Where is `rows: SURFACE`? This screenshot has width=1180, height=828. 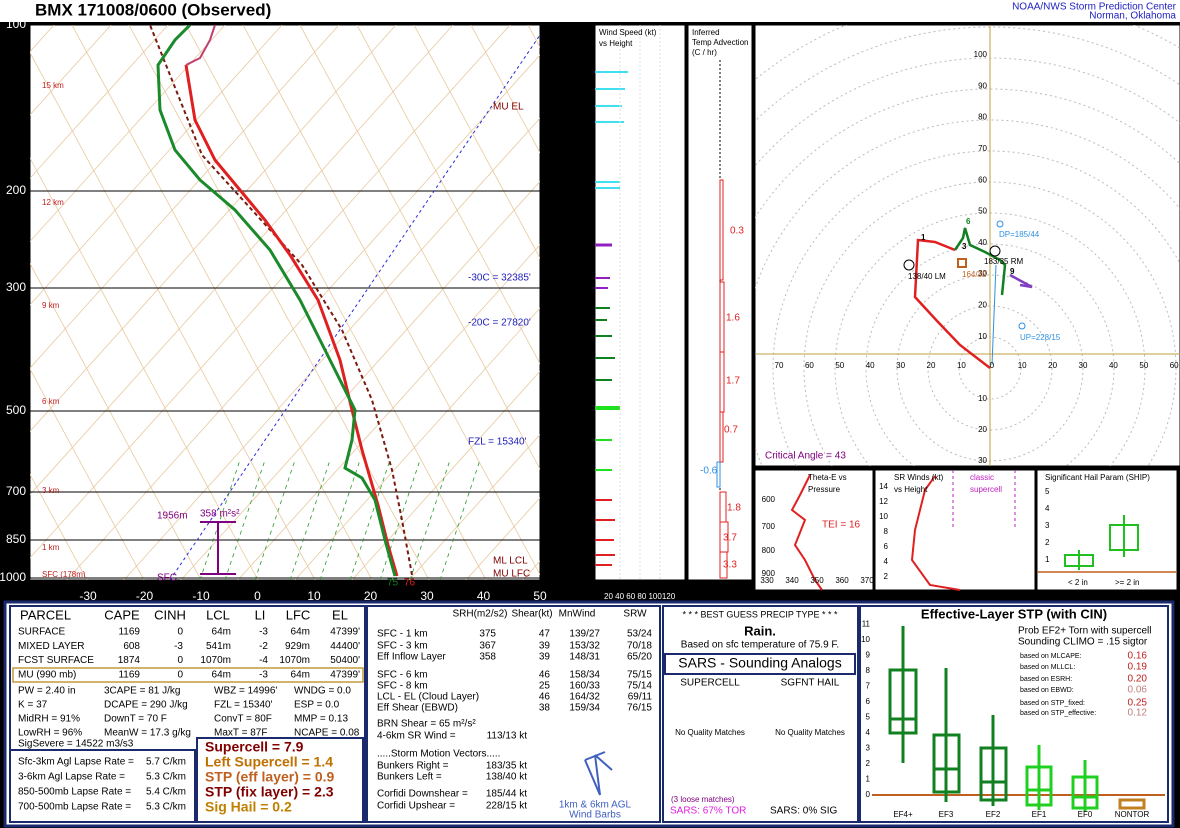 rows: SURFACE is located at coordinates (42, 632).